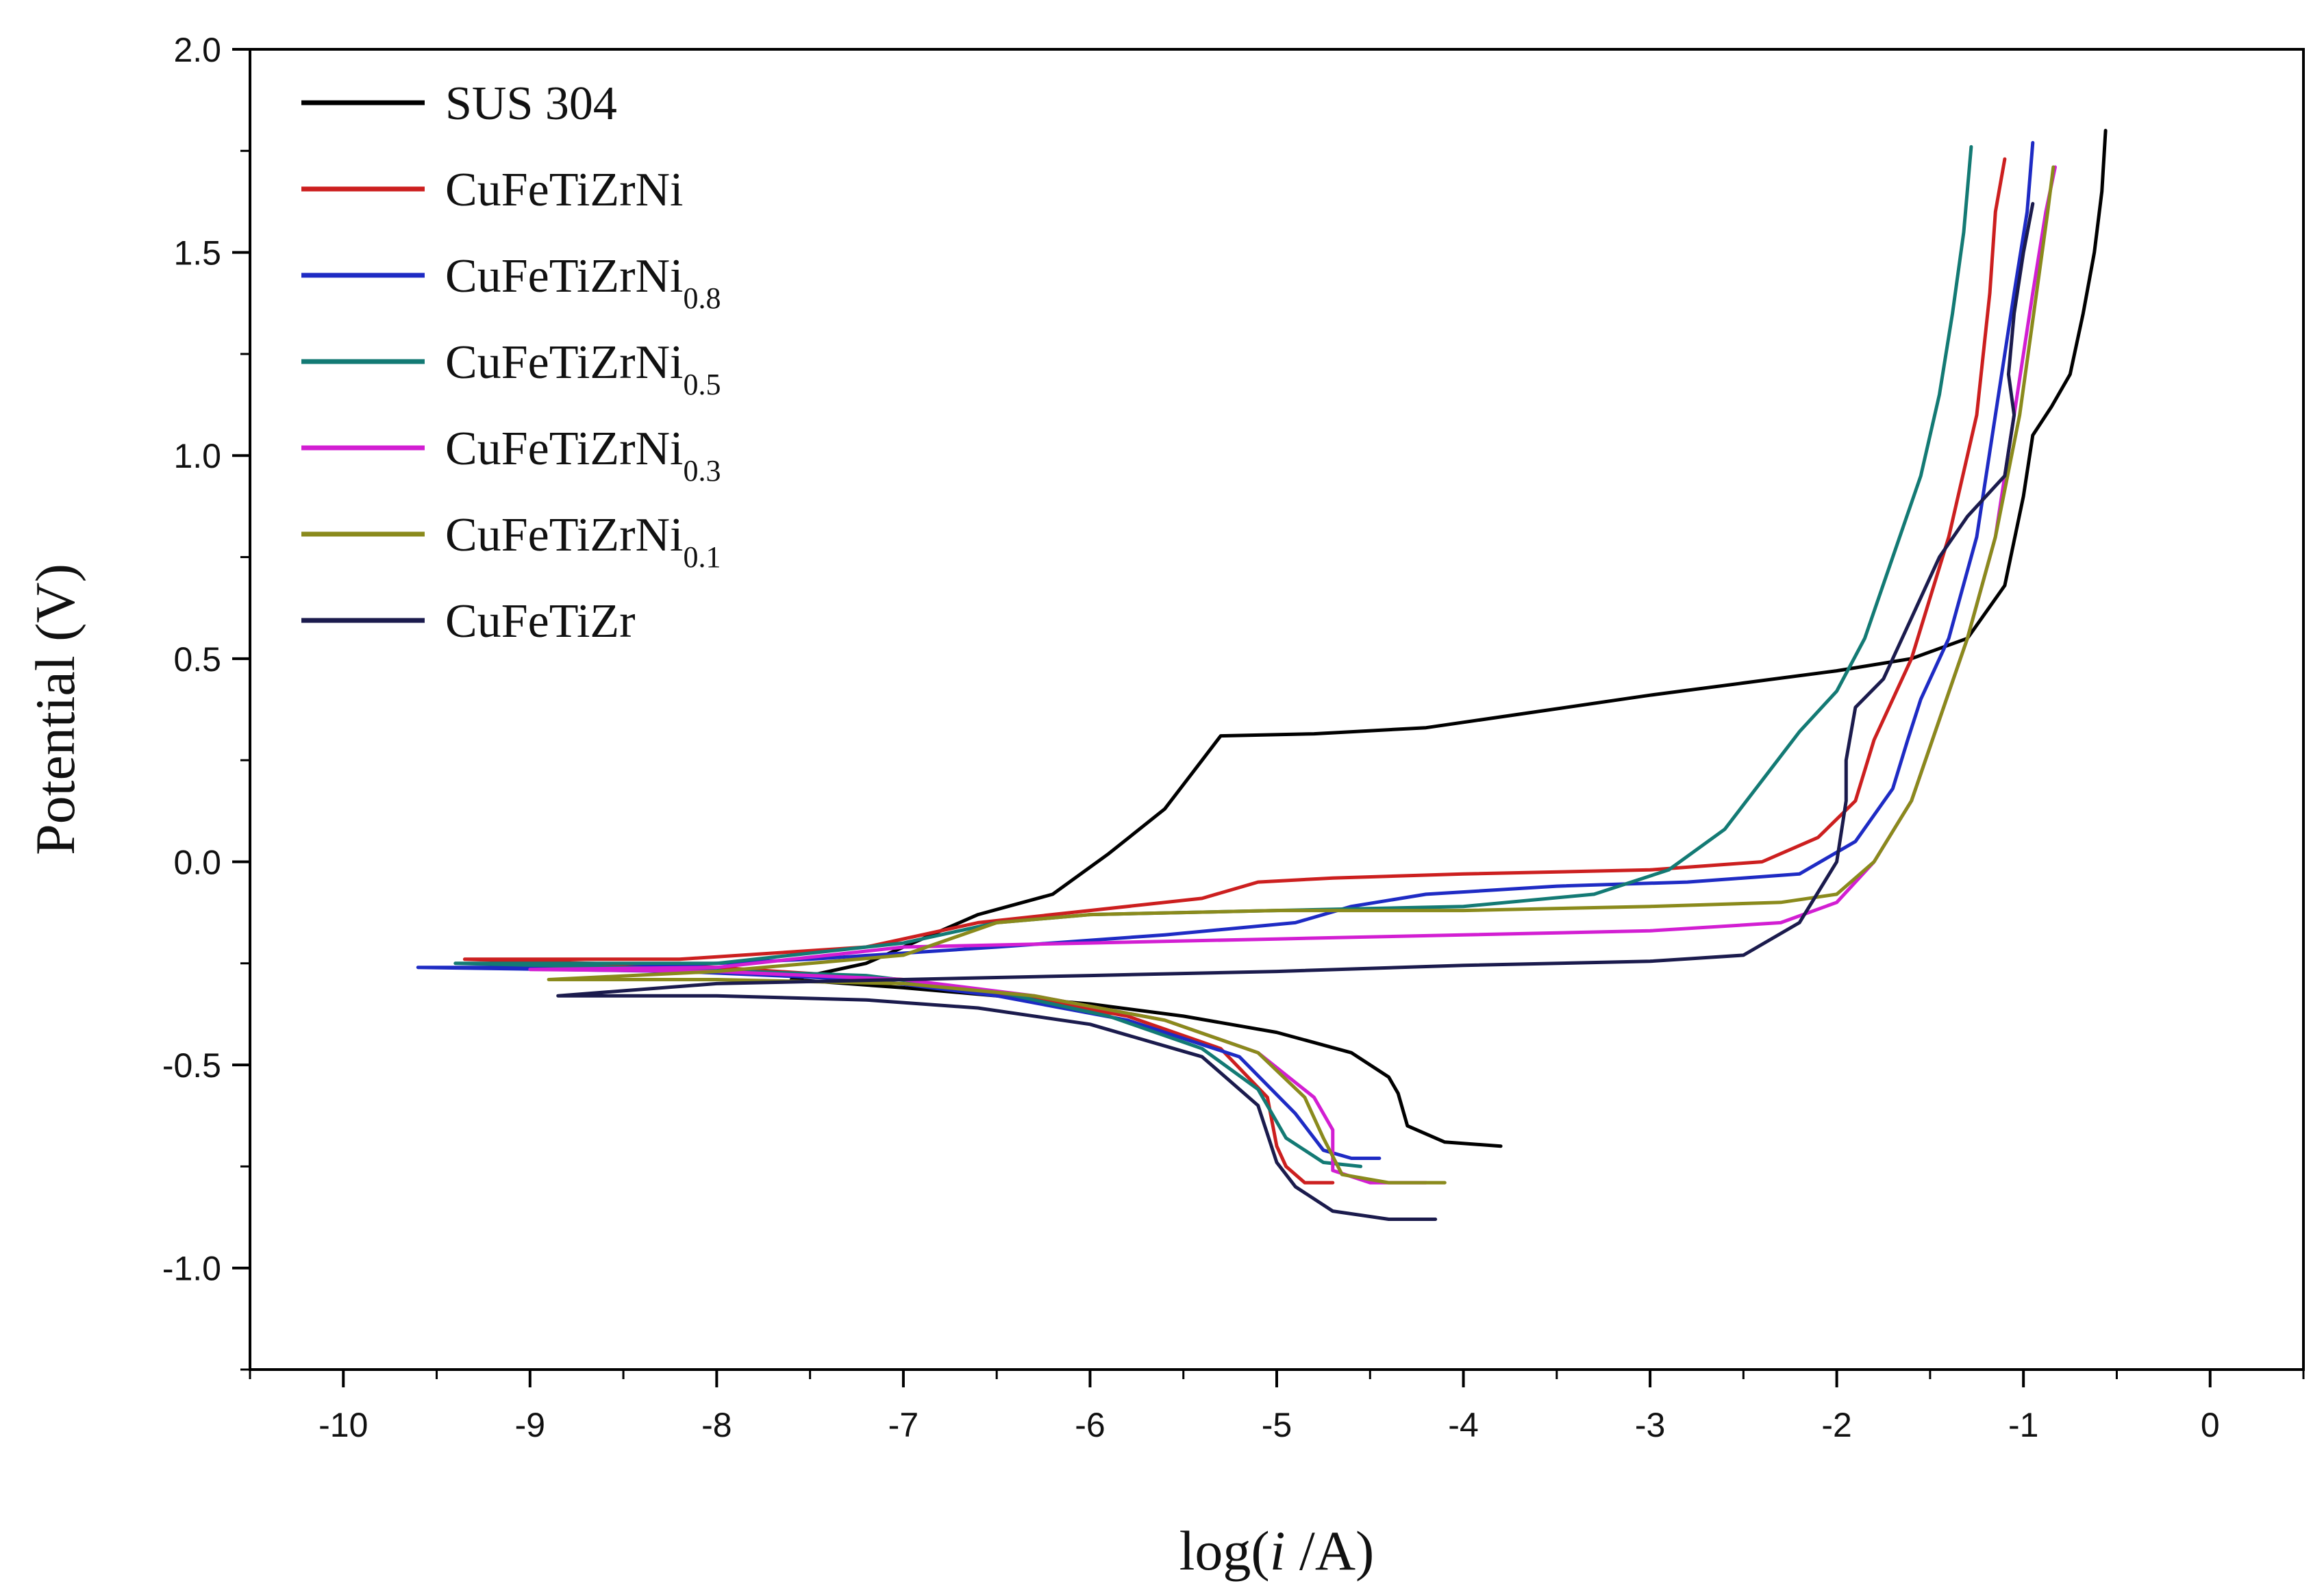 The image size is (2324, 1588). I want to click on y-tick-label: 0.5, so click(197, 659).